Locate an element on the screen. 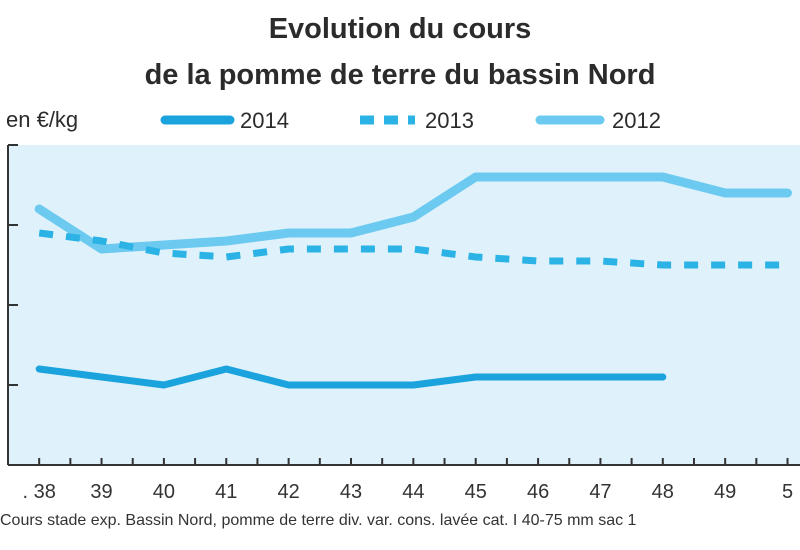  x-tick-label: 43 is located at coordinates (351, 492).